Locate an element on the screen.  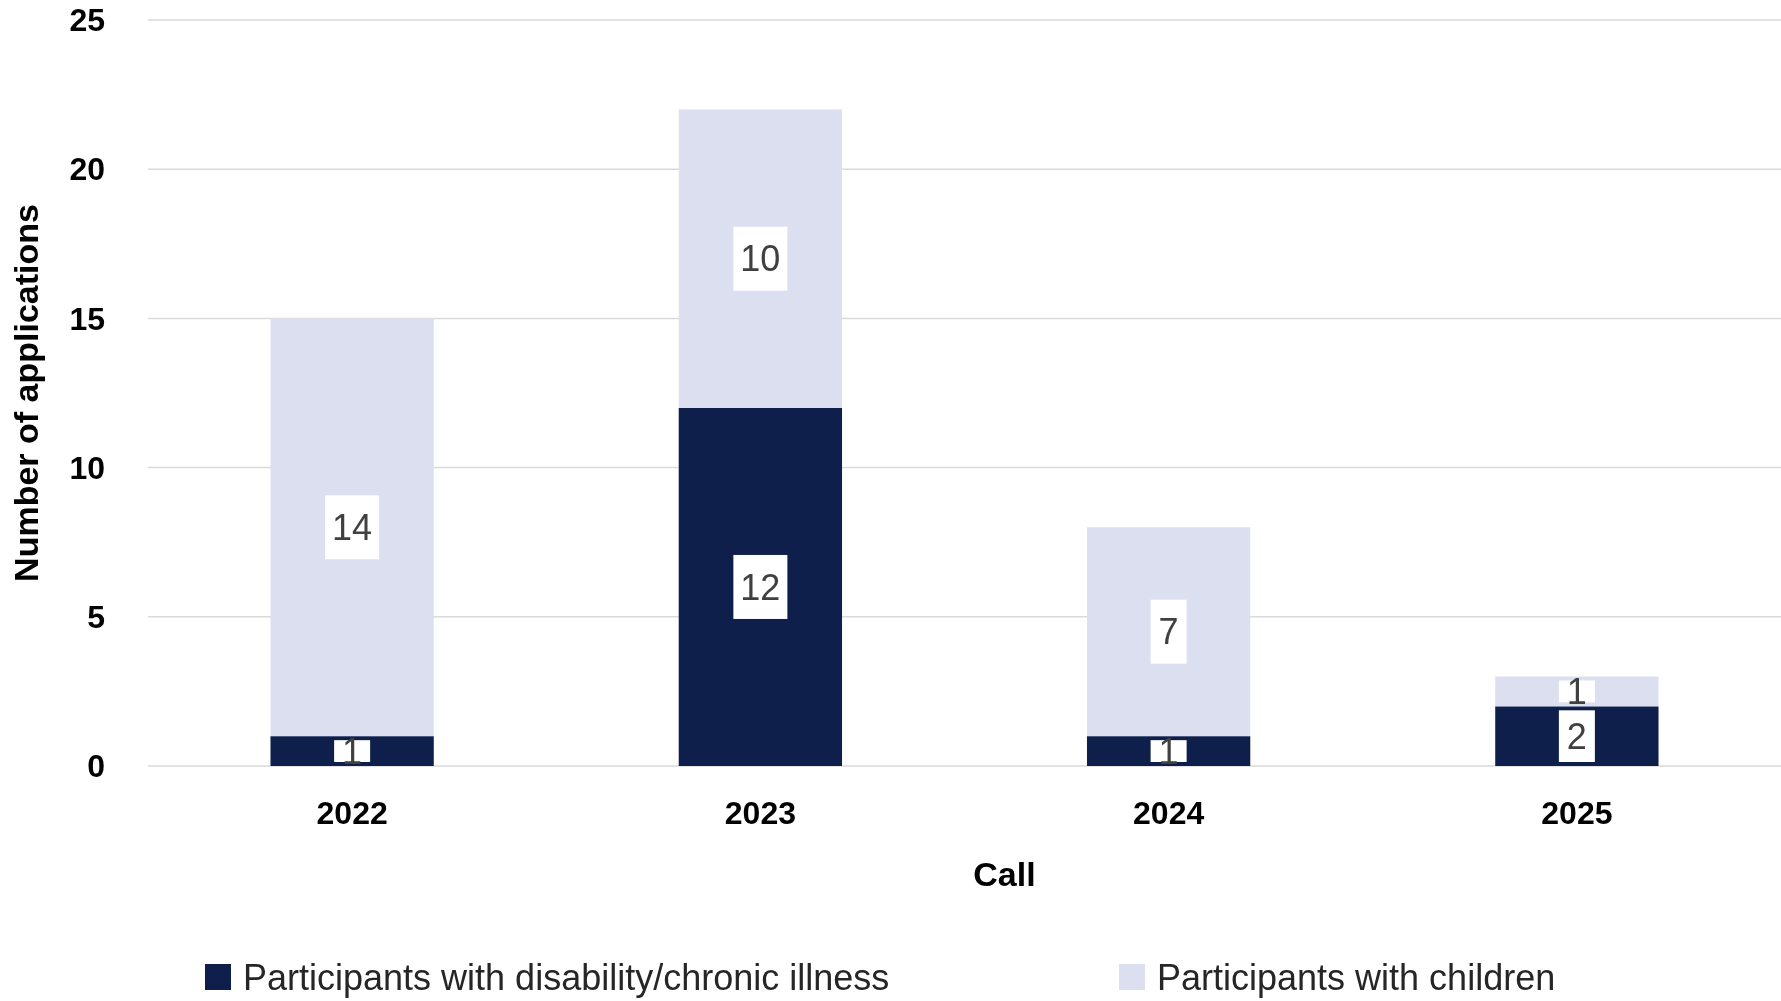
x-tick-label: 2025 is located at coordinates (1577, 813).